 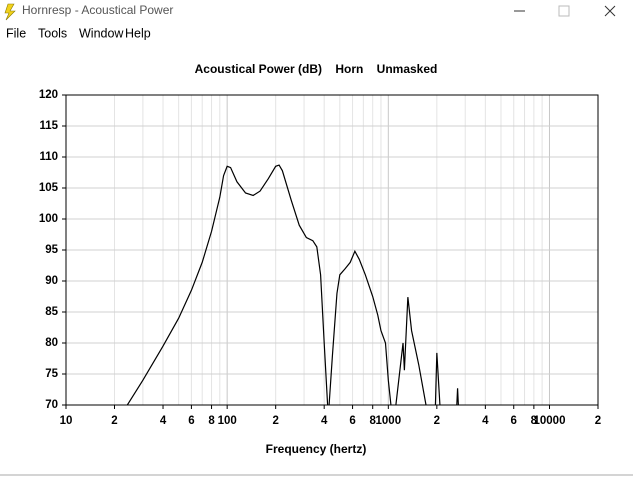 I want to click on y-tick-label: 110, so click(x=48, y=157).